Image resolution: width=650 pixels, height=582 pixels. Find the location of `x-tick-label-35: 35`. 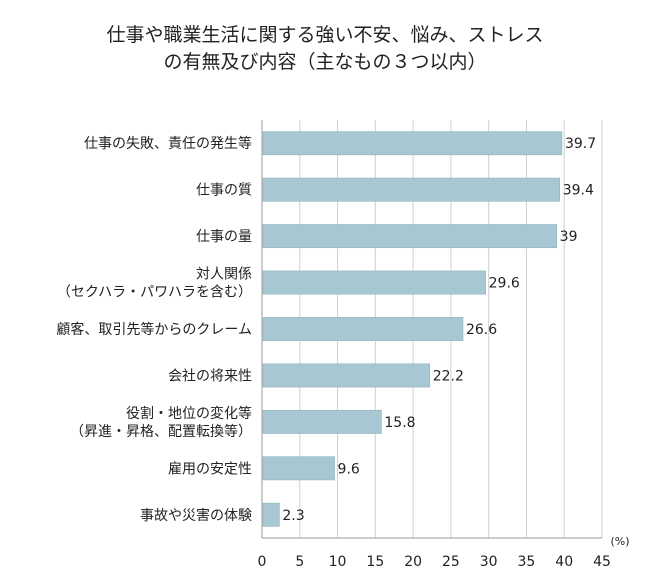

x-tick-label-35: 35 is located at coordinates (527, 562).